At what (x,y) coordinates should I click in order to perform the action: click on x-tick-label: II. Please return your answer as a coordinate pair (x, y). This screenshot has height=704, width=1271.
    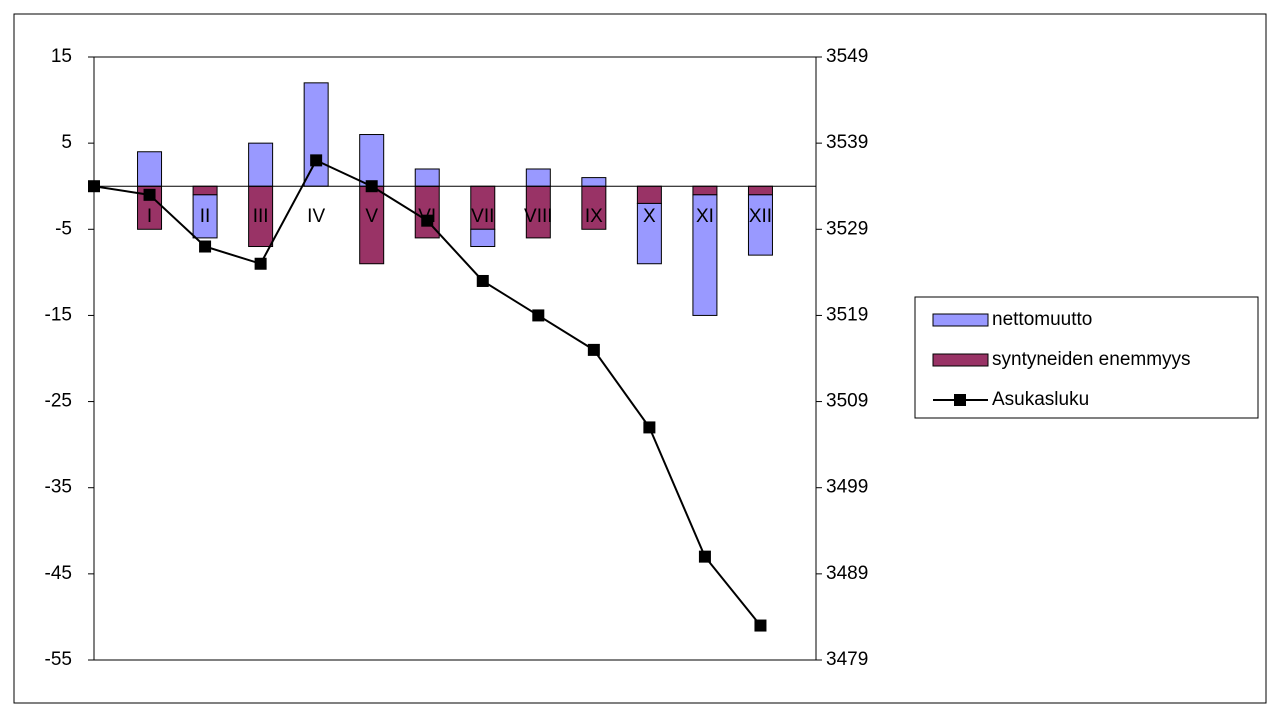
    Looking at the image, I should click on (205, 216).